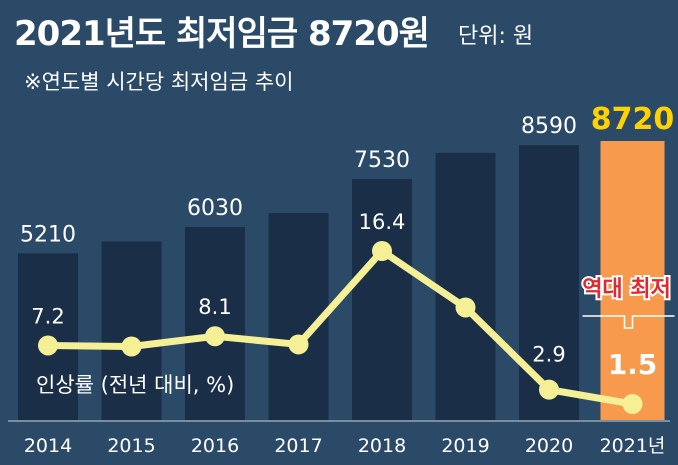  I want to click on x-tick-label: 2016, so click(215, 446).